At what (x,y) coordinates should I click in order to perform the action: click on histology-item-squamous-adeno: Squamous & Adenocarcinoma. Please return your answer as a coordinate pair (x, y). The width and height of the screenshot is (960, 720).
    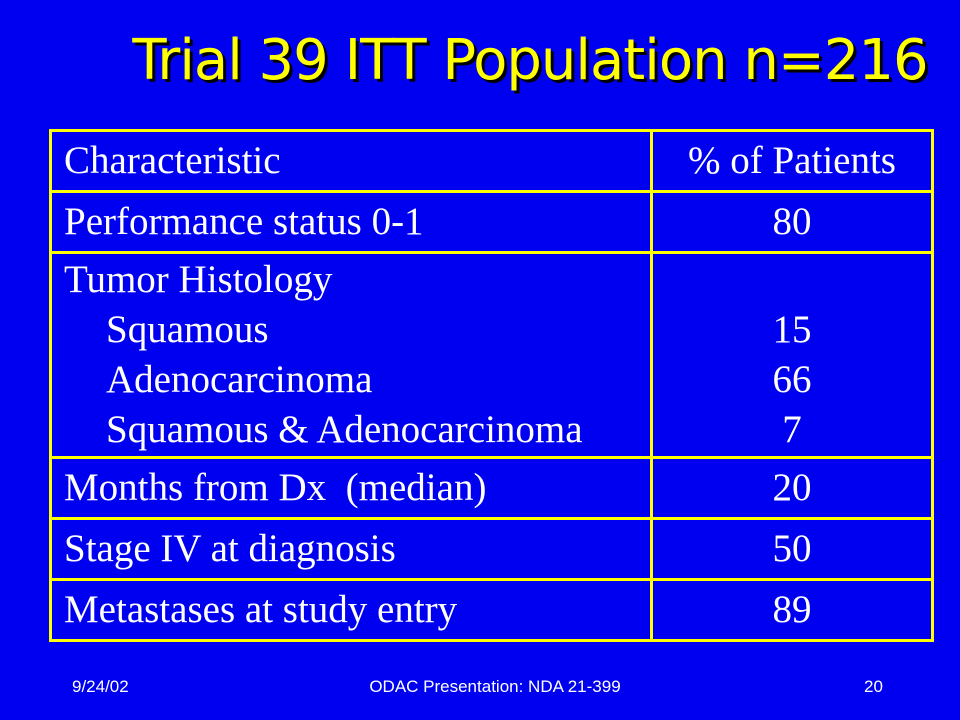
    Looking at the image, I should click on (344, 429).